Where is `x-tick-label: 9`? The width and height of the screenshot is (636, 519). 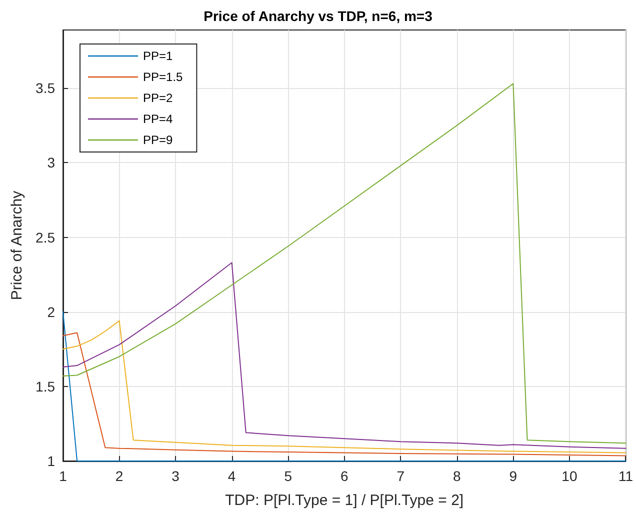 x-tick-label: 9 is located at coordinates (513, 476).